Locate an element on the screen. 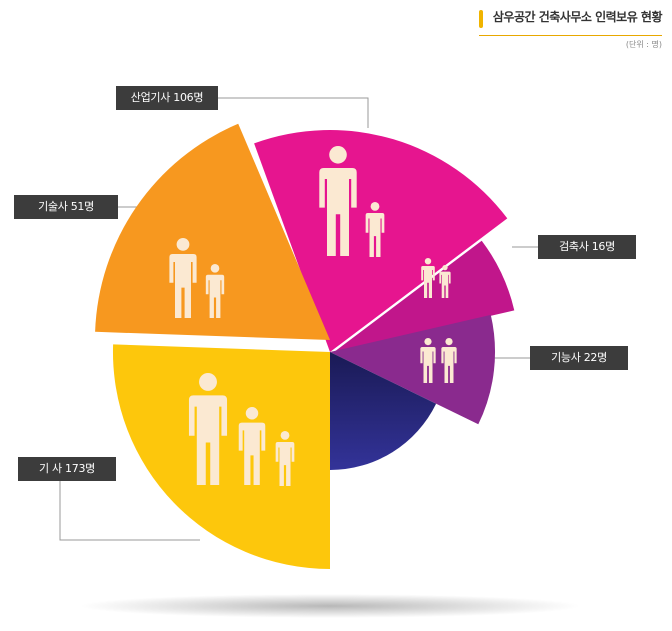 The image size is (672, 631). label-gisul-sa: 기술사 51명 is located at coordinates (66, 207).